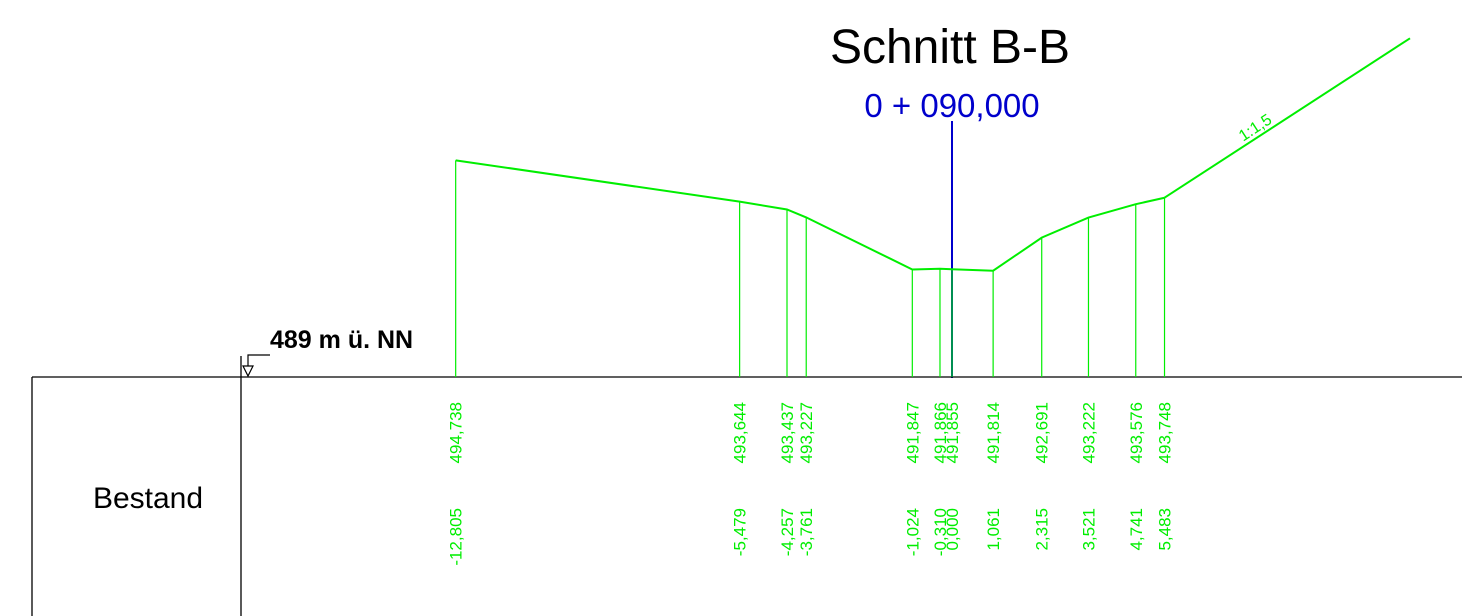  Describe the element at coordinates (248, 371) in the screenshot. I see `datum-triangle-icon` at that location.